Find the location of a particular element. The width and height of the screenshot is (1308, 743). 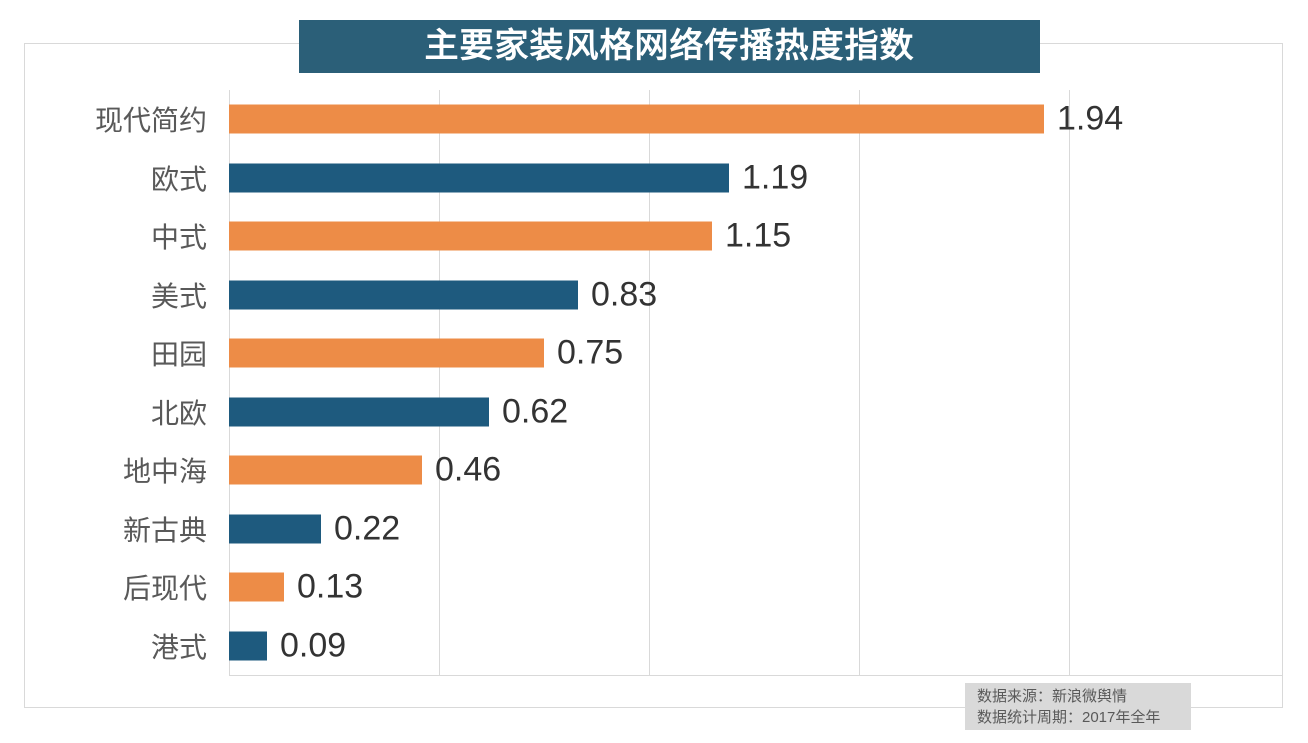

value-label: 0.13 is located at coordinates (330, 586).